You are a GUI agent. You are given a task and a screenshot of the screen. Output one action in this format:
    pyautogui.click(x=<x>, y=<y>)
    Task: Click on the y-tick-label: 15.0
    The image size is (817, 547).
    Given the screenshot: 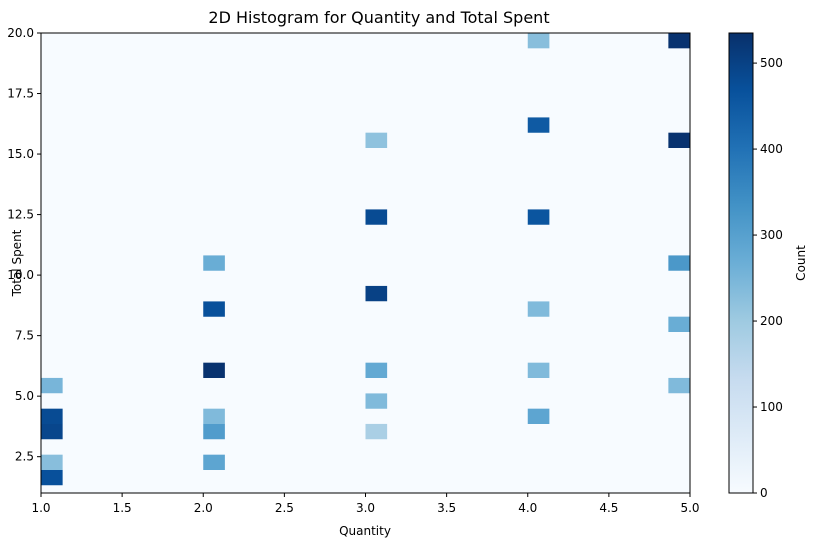 What is the action you would take?
    pyautogui.click(x=20, y=154)
    